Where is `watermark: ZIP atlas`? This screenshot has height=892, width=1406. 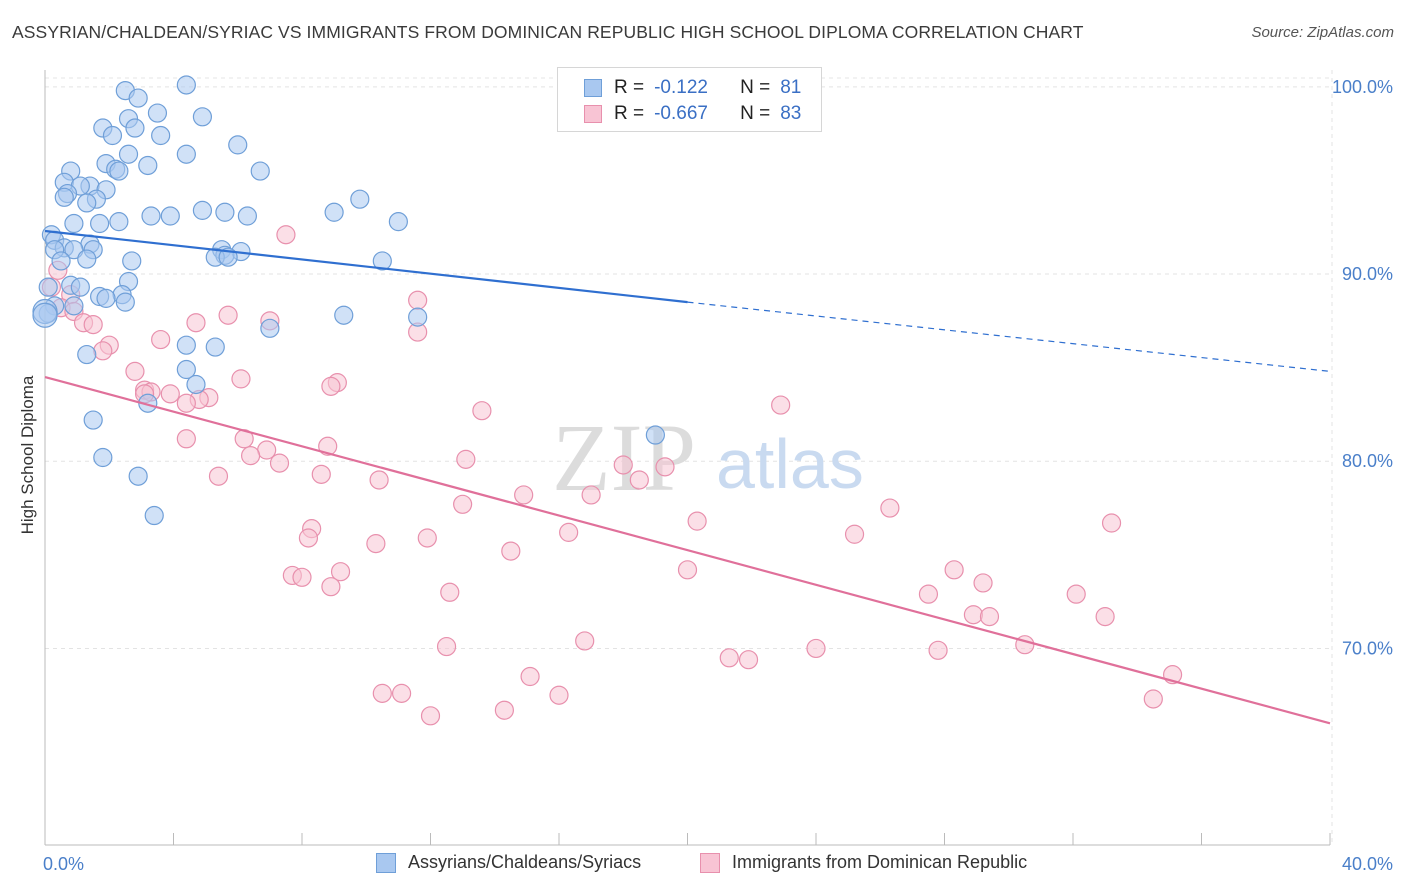
watermark: ZIP atlas is located at coordinates (708, 457).